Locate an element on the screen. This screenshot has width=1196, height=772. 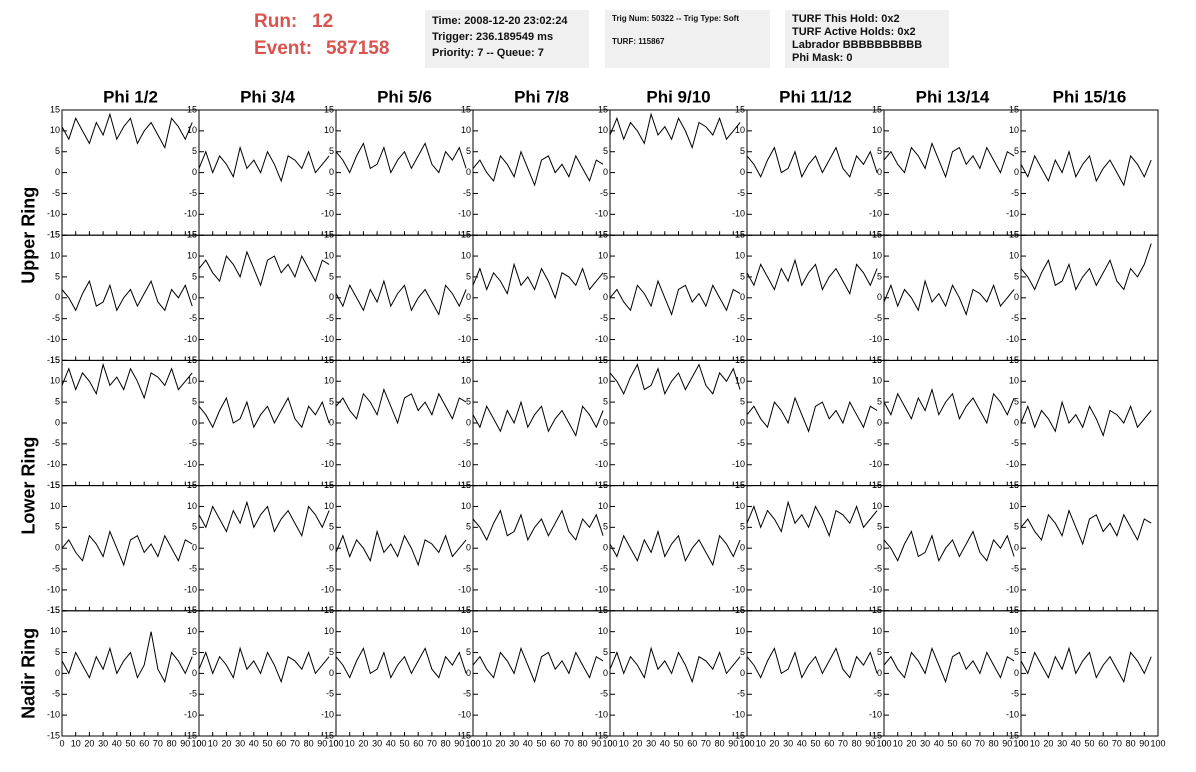
info-line: Trig Num: 50322 -- Trig Type: Soft is located at coordinates (675, 18).